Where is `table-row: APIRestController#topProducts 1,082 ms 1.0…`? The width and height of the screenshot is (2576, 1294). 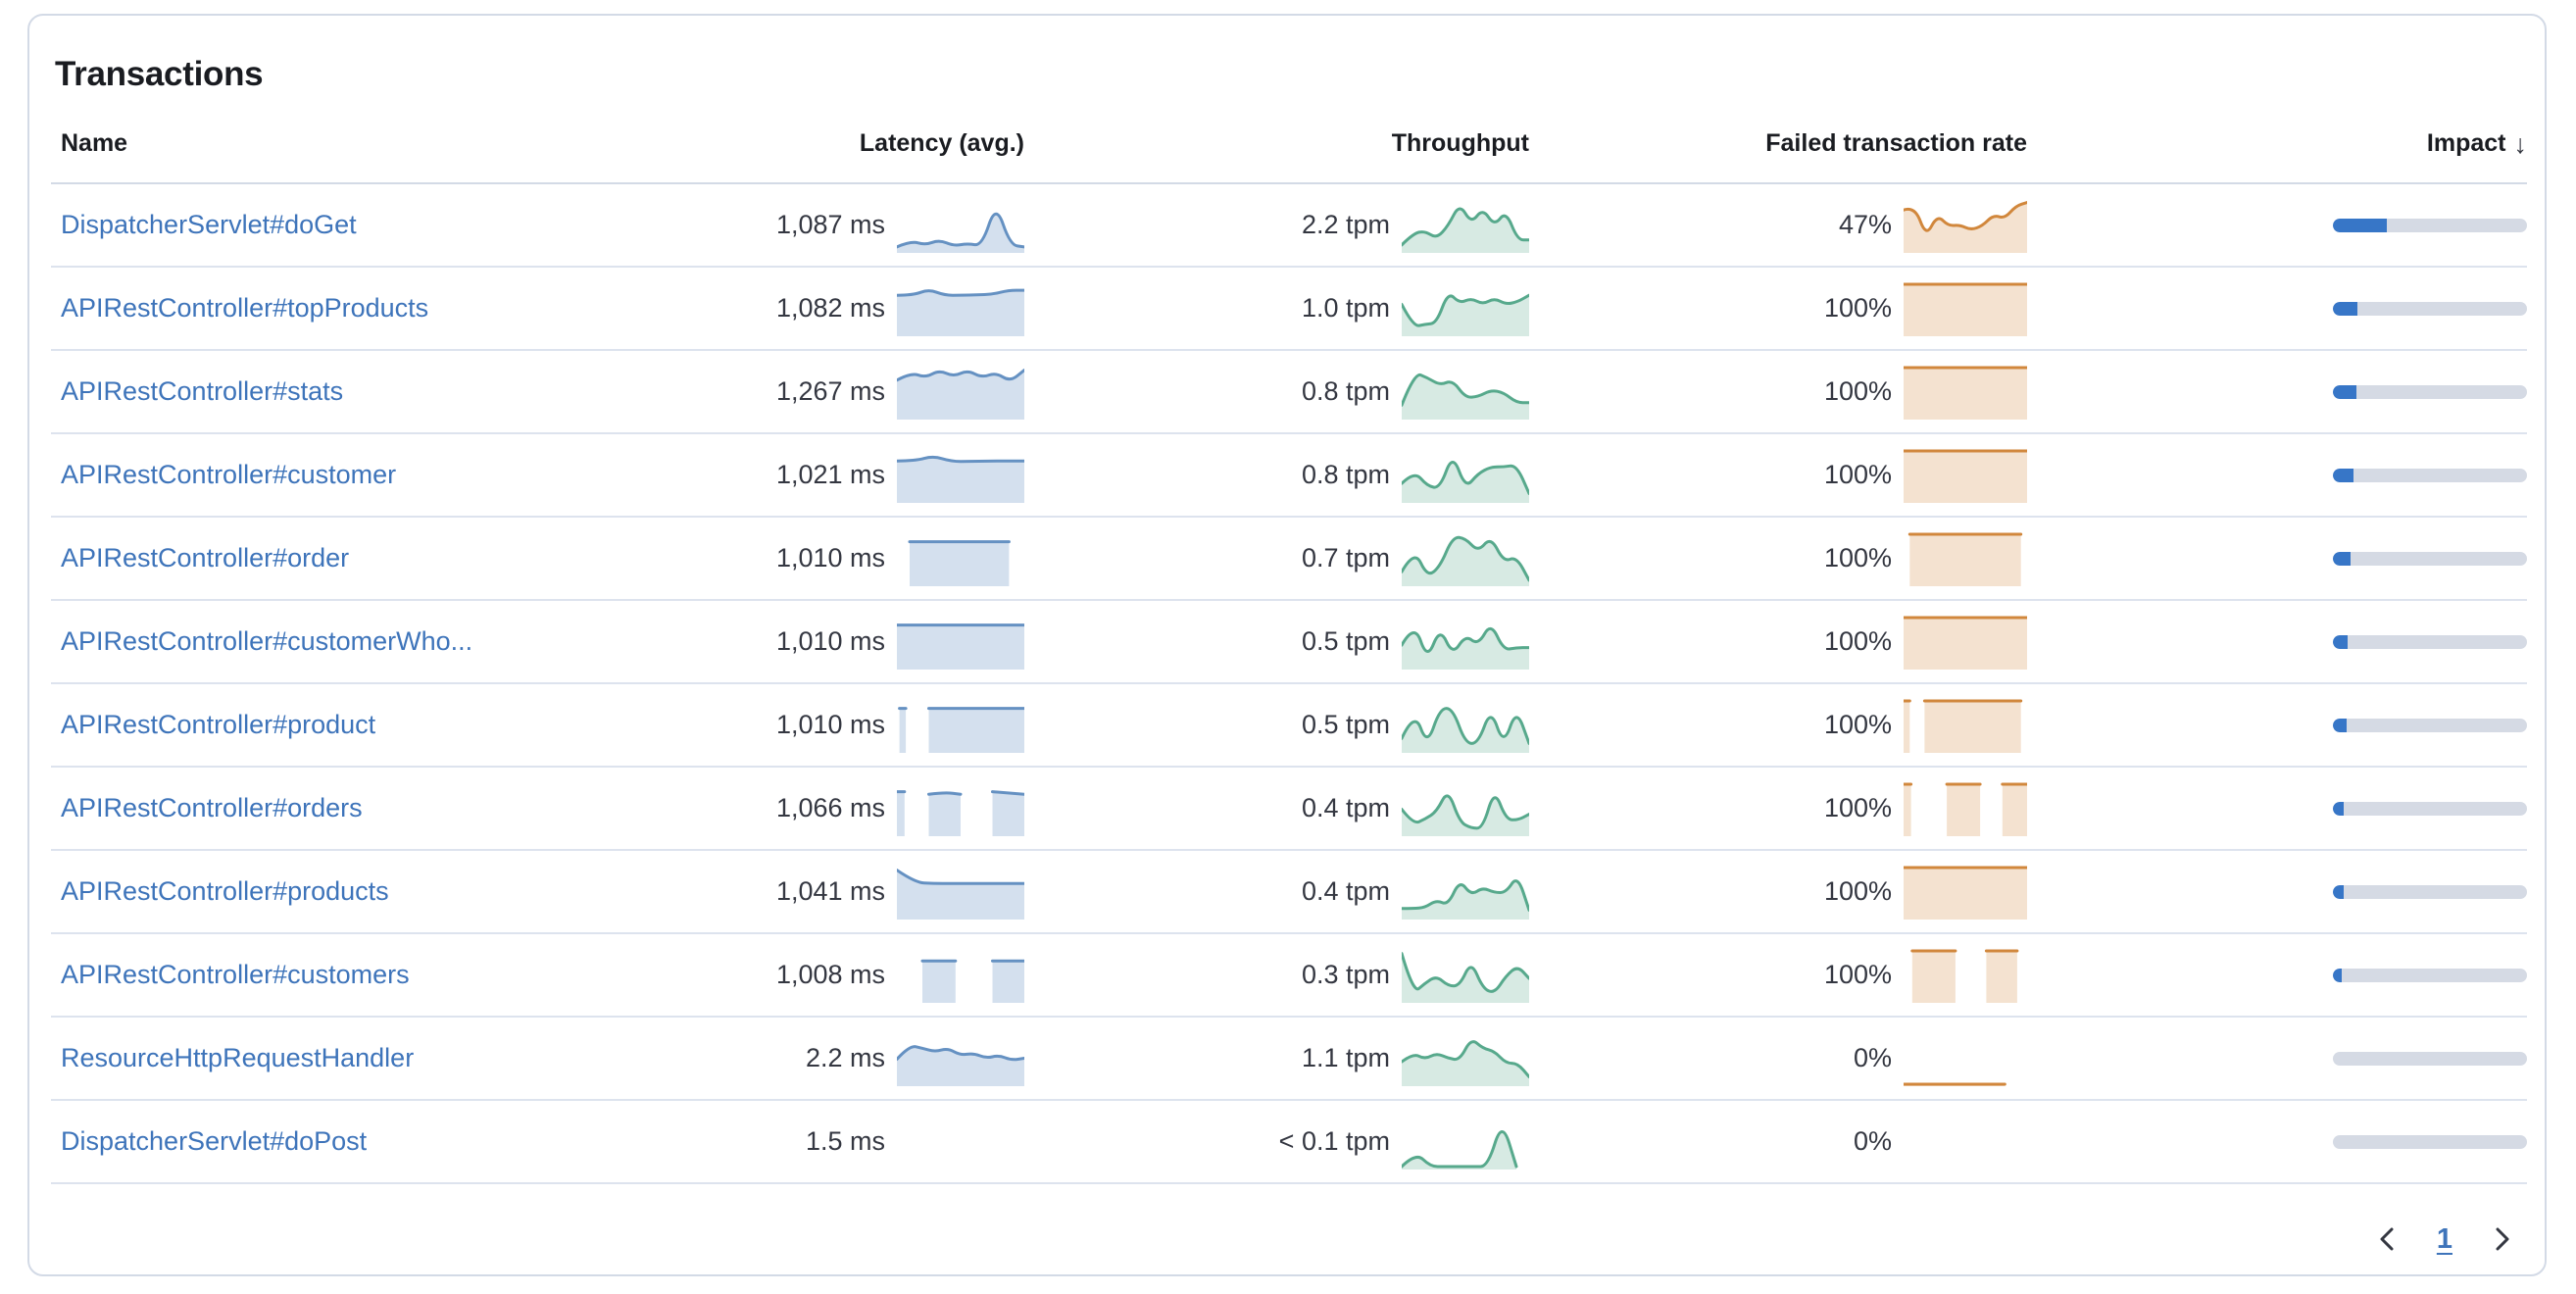 table-row: APIRestController#topProducts 1,082 ms 1.0… is located at coordinates (1289, 309).